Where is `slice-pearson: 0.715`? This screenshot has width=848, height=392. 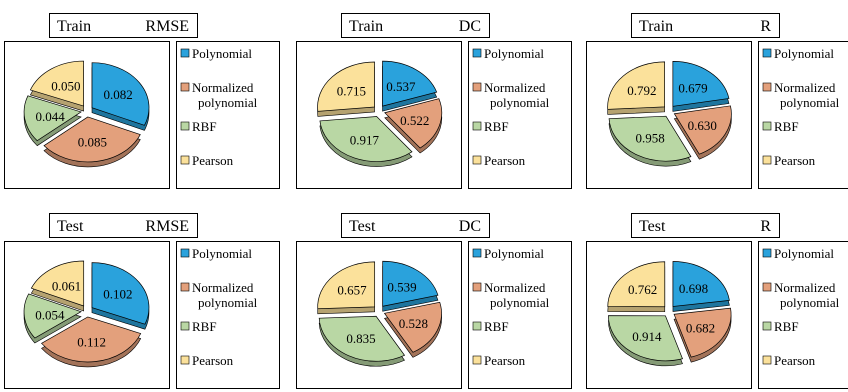
slice-pearson: 0.715 is located at coordinates (346, 89).